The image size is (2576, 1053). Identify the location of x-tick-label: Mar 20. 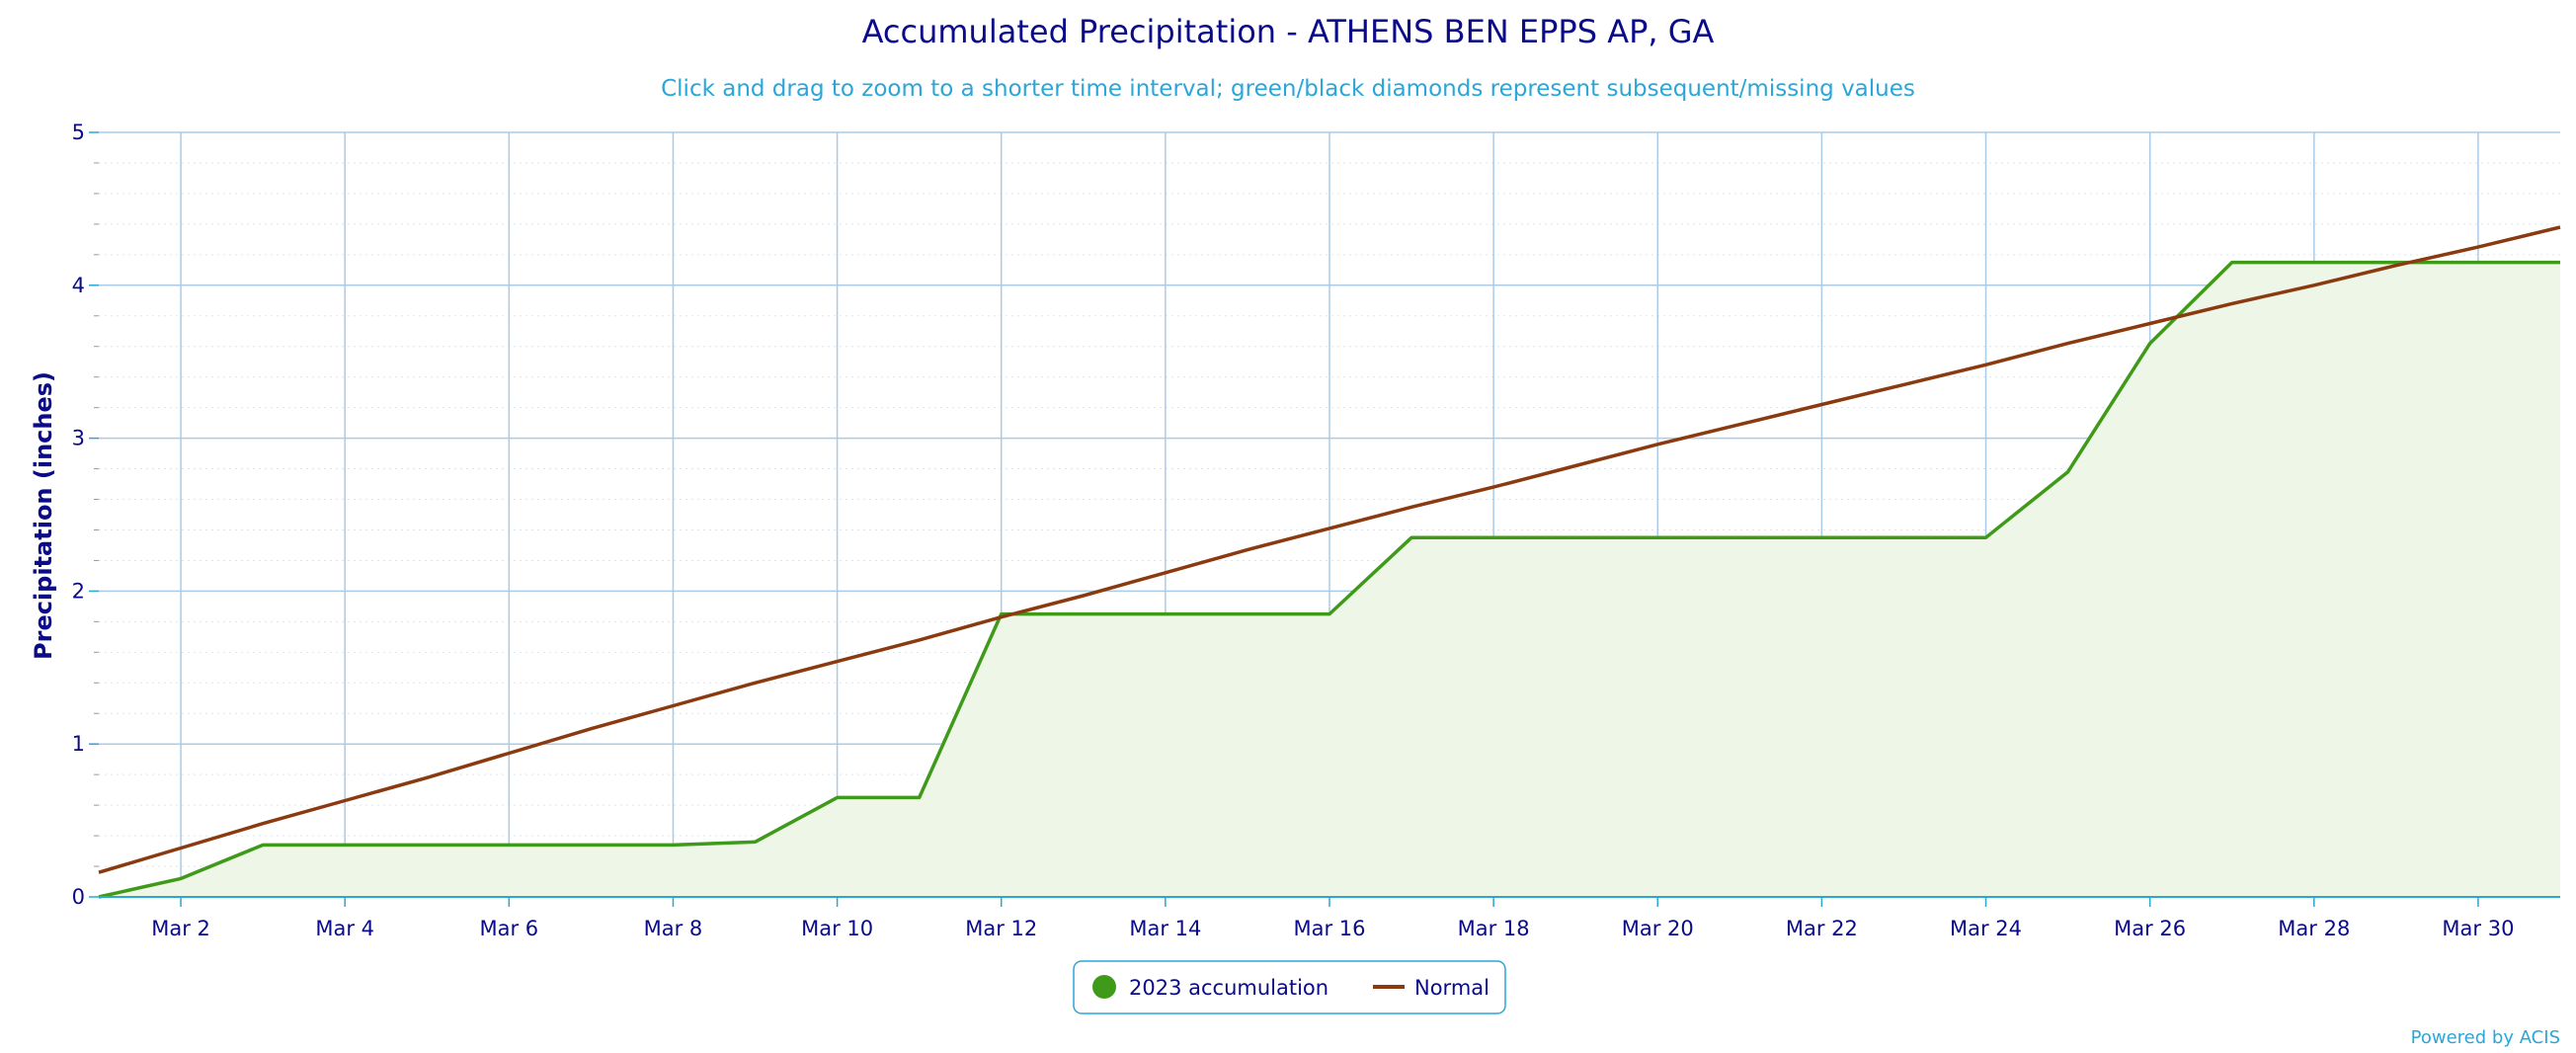
(1658, 929).